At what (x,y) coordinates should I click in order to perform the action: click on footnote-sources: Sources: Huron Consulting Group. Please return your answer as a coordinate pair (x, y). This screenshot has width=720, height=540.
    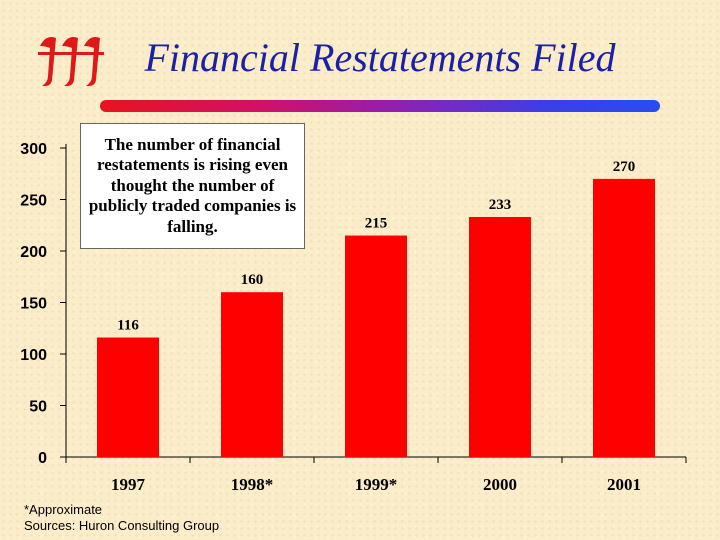
    Looking at the image, I should click on (122, 525).